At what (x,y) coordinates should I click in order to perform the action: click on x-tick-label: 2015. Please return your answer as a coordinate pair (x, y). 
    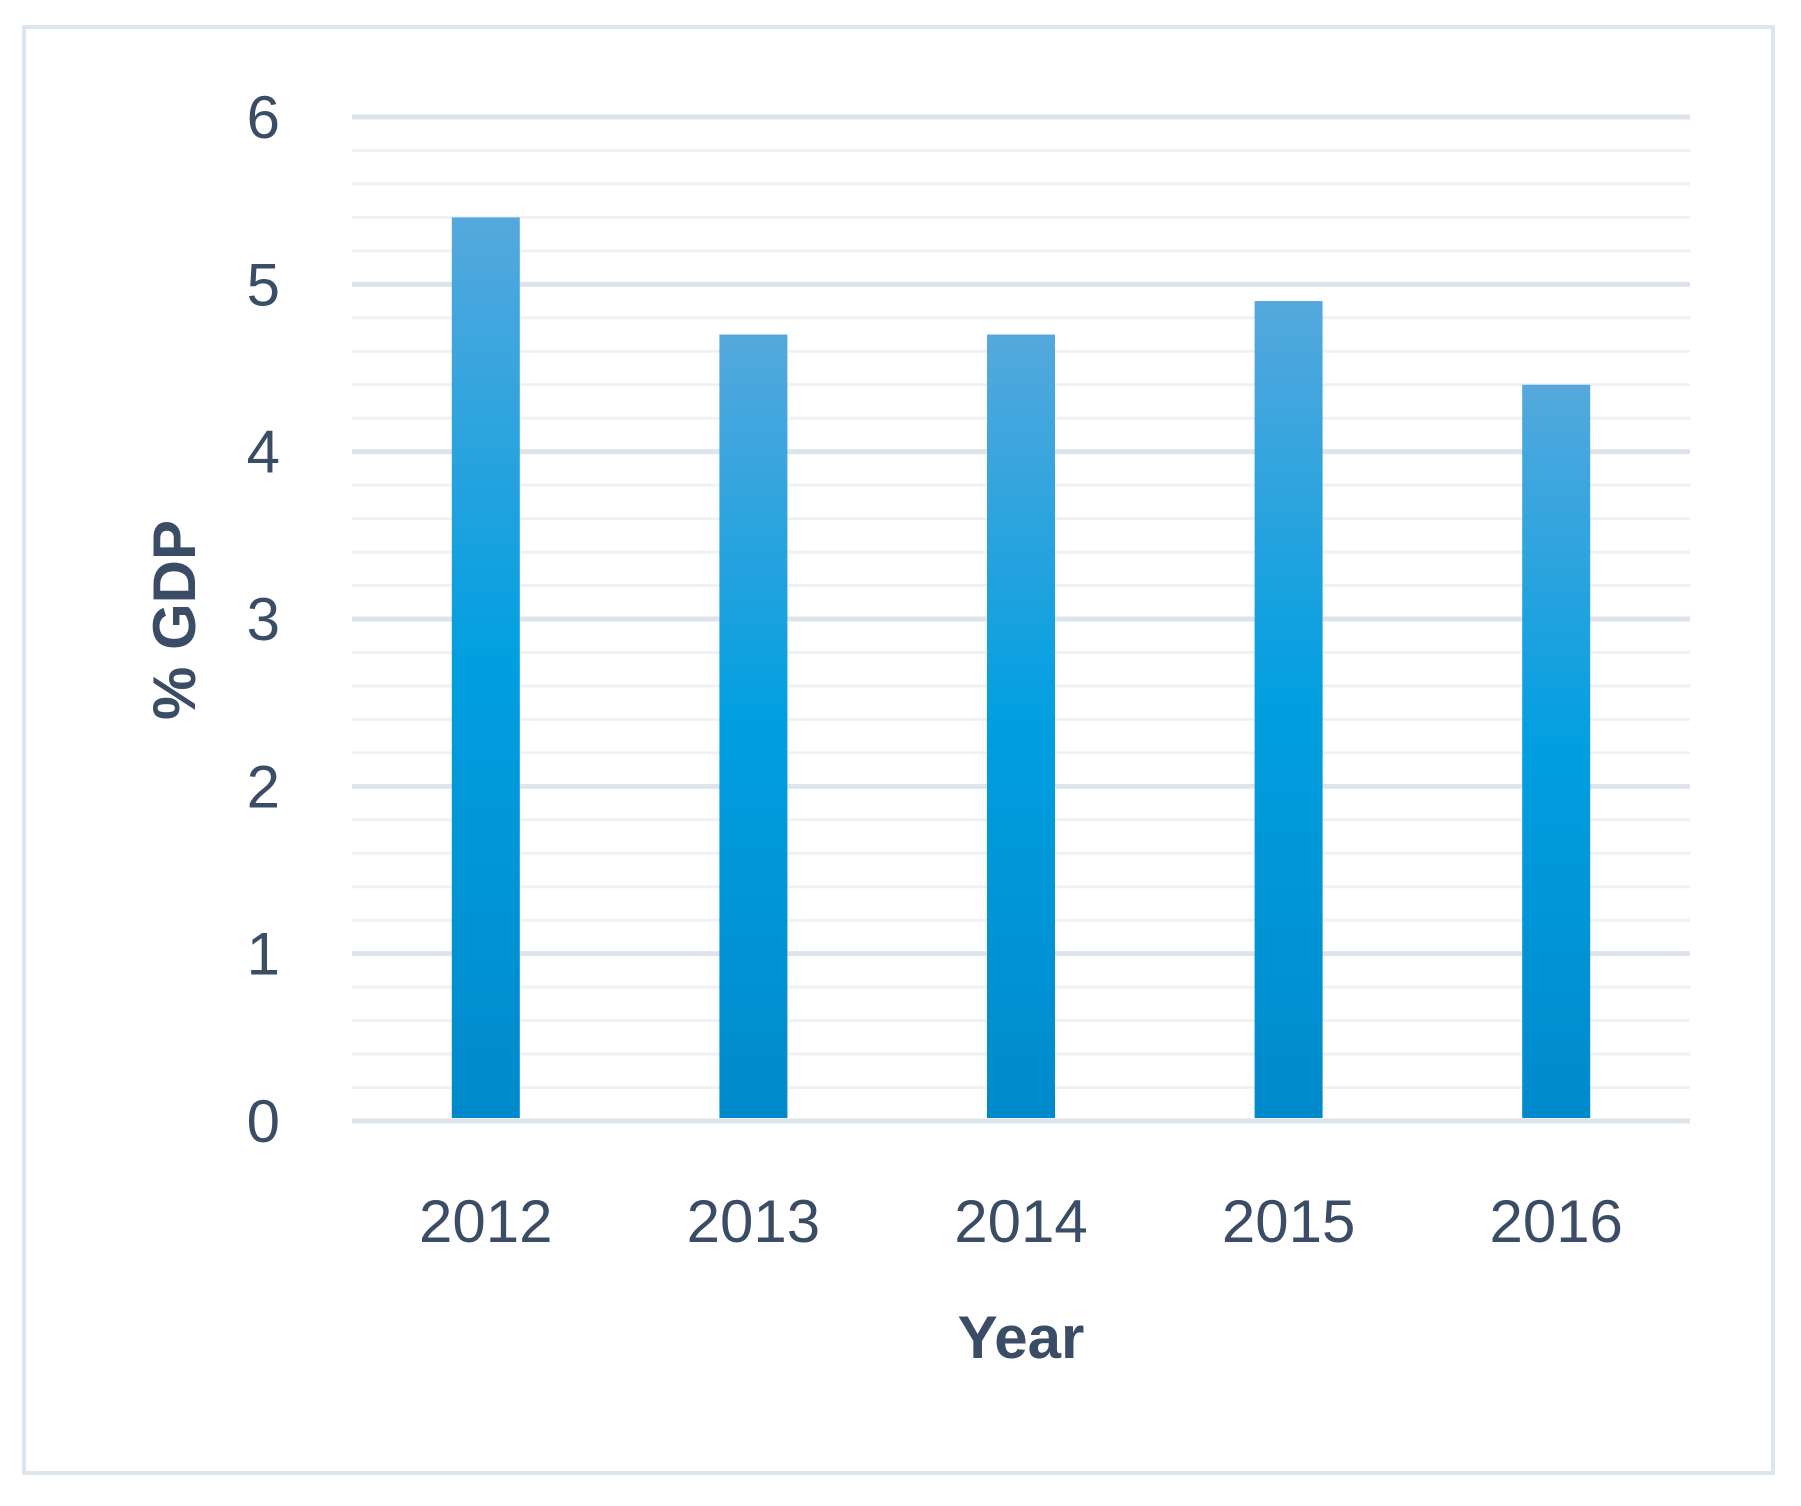
    Looking at the image, I should click on (1288, 1221).